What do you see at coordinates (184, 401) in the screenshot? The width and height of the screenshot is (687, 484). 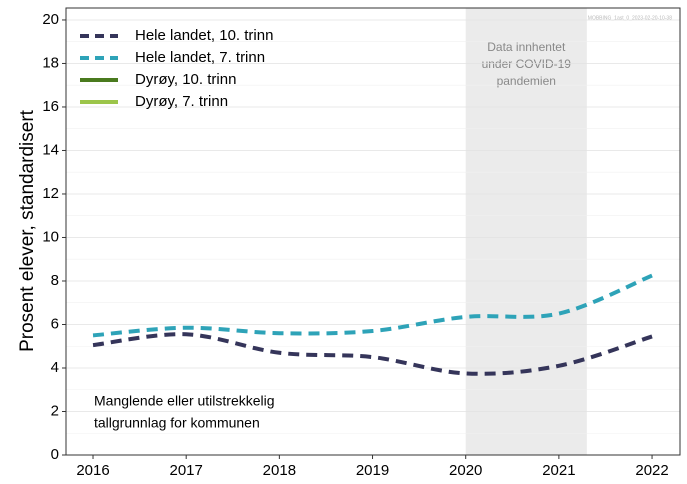 I see `note: Manglende eller utilstrekkelig` at bounding box center [184, 401].